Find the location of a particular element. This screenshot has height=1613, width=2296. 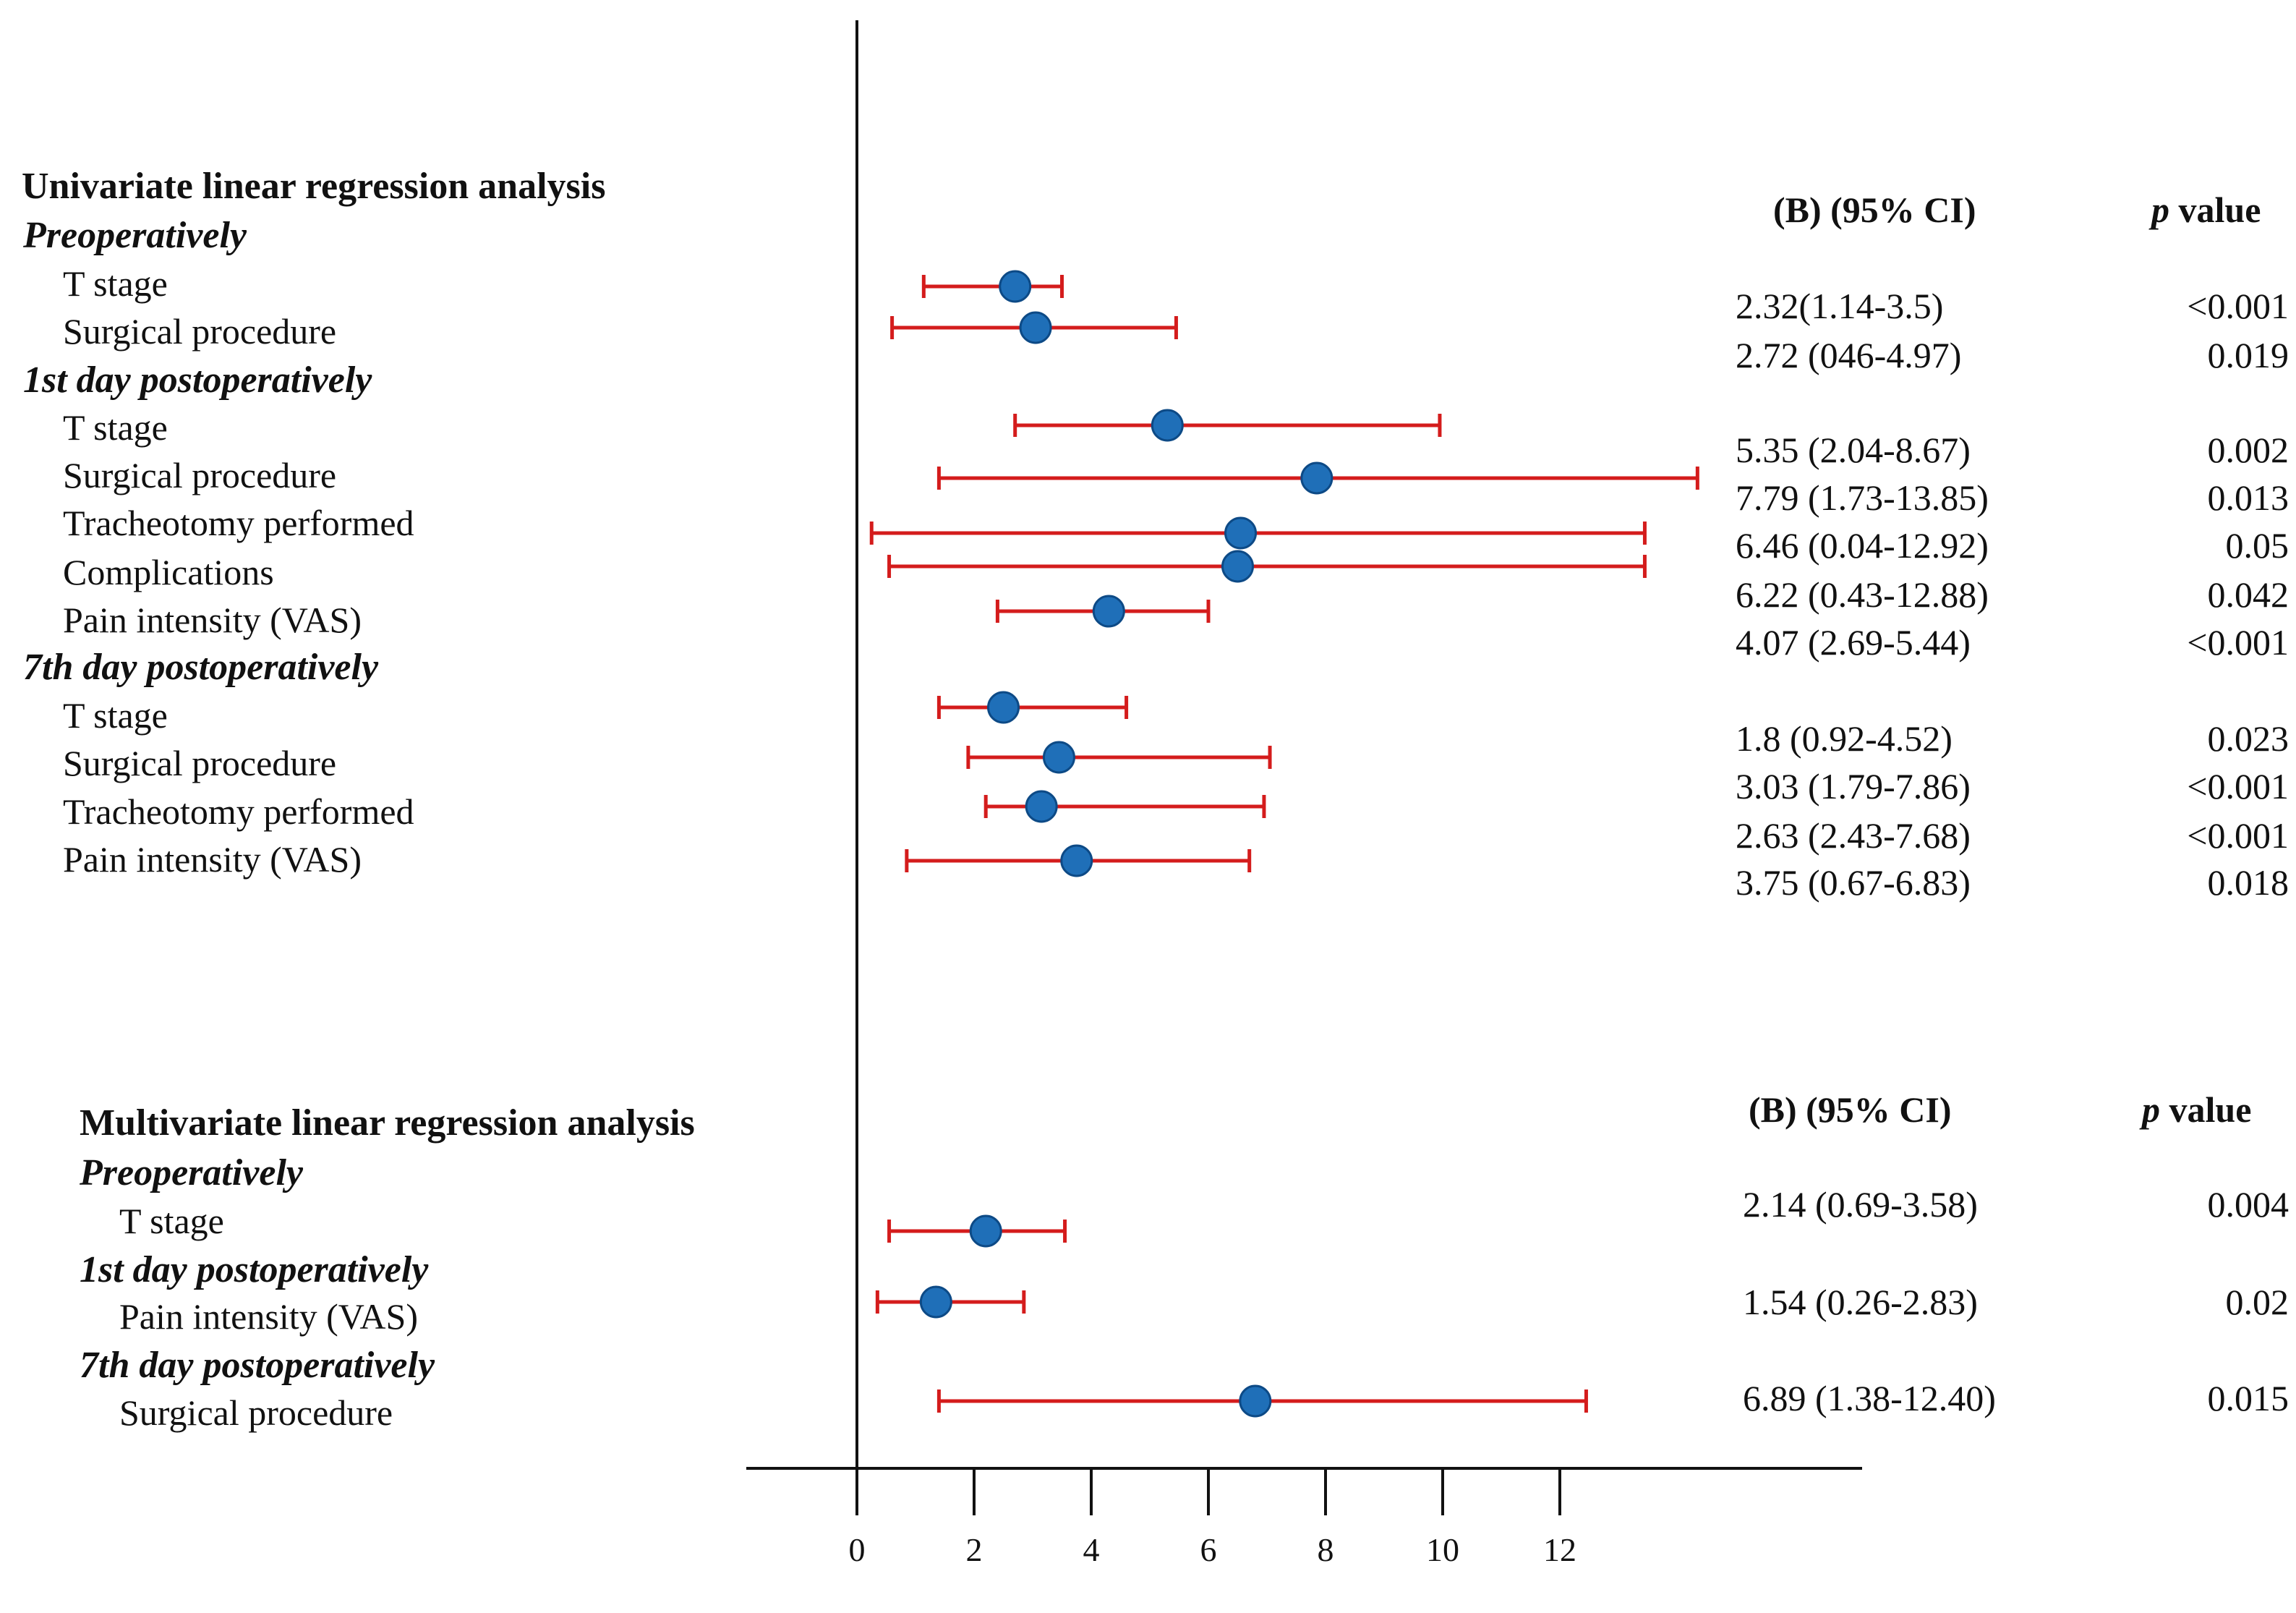

section-title: Univariate linear regression analysis is located at coordinates (314, 186).